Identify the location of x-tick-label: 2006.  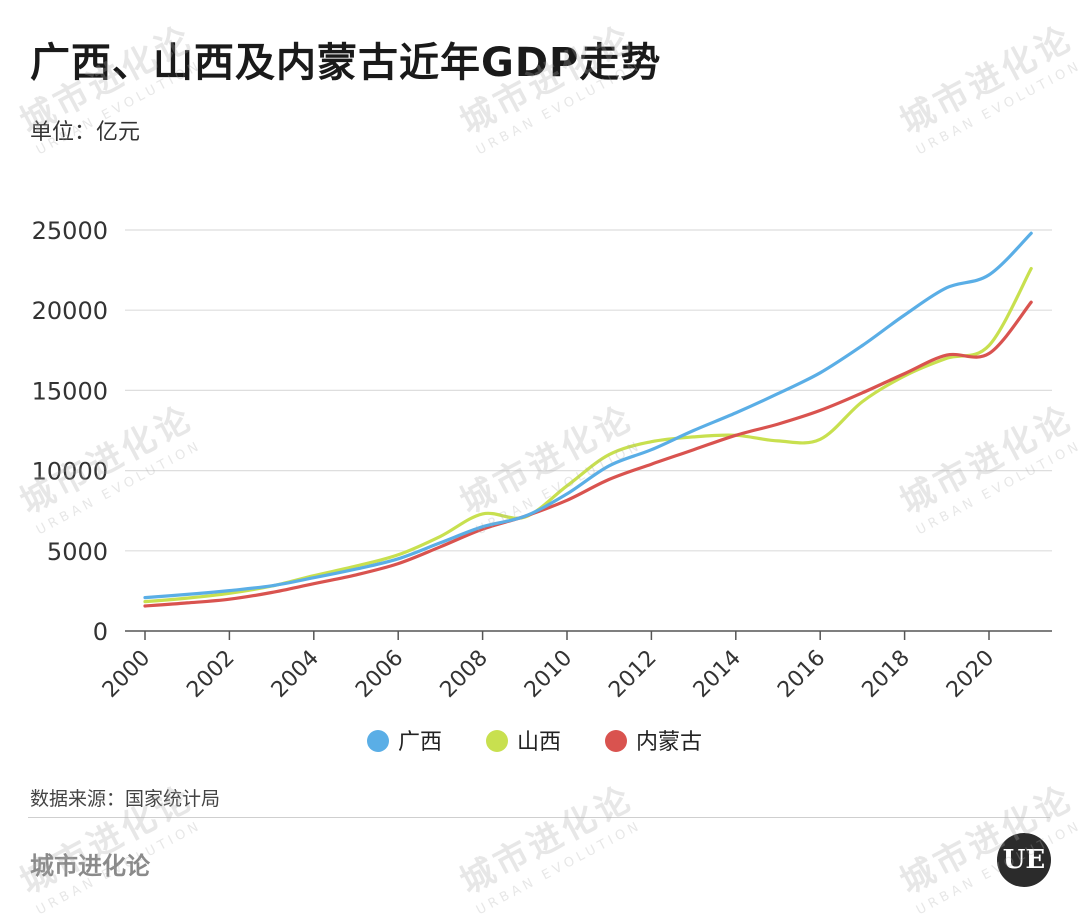
(379, 674).